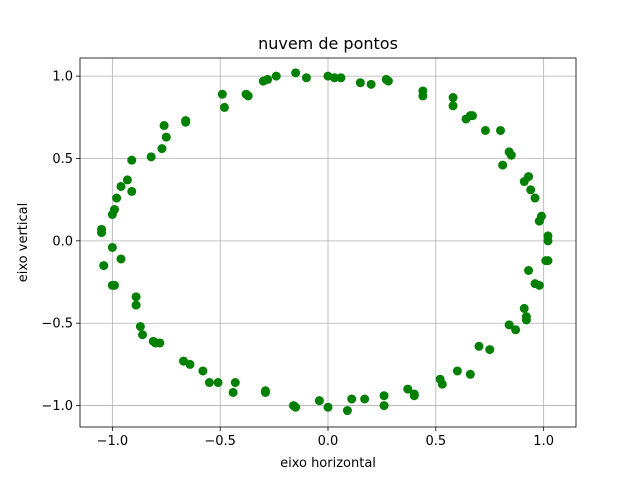 The width and height of the screenshot is (640, 484). I want to click on y-tick-label: 0.5, so click(62, 159).